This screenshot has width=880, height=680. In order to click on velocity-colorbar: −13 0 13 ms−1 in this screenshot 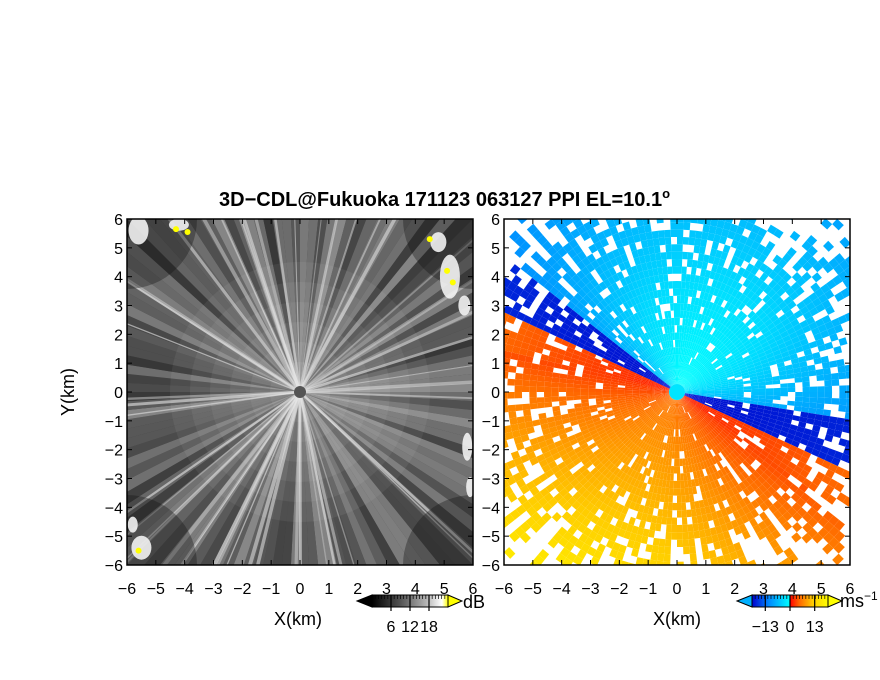, I will do `click(806, 612)`.